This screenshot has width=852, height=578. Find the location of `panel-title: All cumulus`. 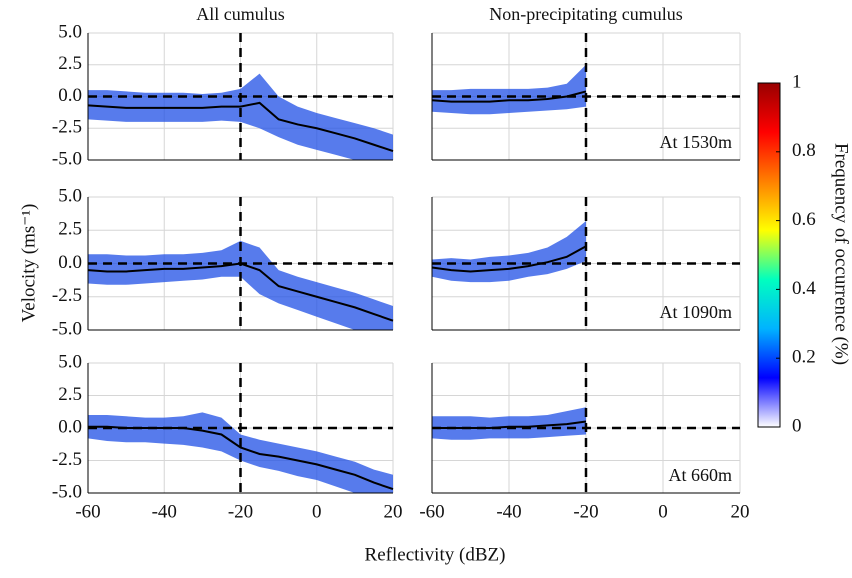

panel-title: All cumulus is located at coordinates (240, 14).